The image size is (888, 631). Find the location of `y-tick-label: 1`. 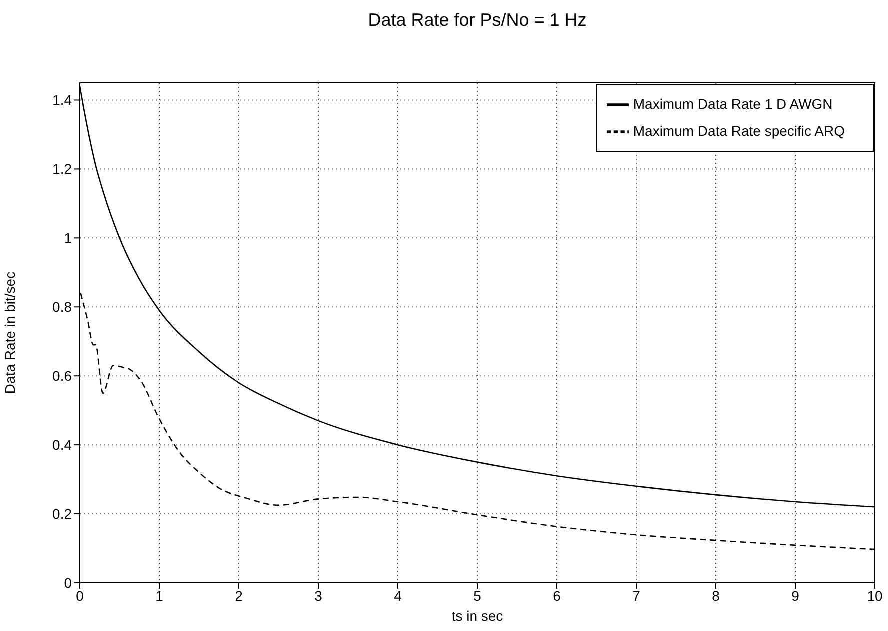

y-tick-label: 1 is located at coordinates (68, 238).